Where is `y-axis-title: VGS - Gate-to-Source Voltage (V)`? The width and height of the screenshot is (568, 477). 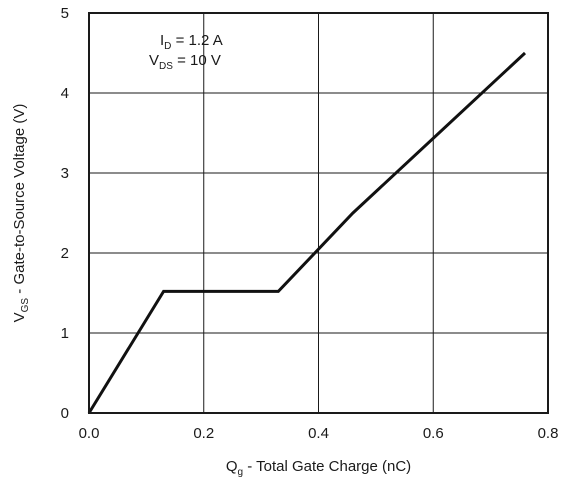
y-axis-title: VGS - Gate-to-Source Voltage (V) is located at coordinates (21, 213).